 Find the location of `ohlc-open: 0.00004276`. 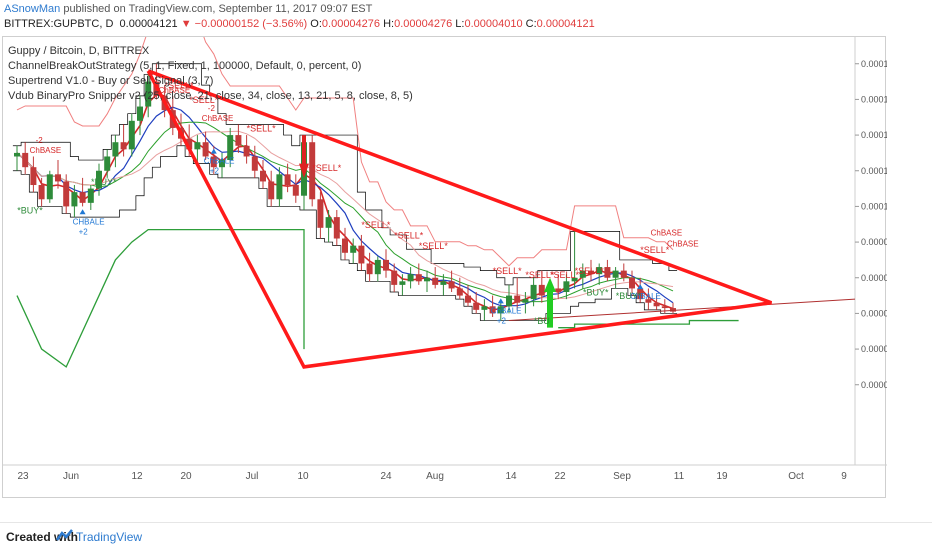

ohlc-open: 0.00004276 is located at coordinates (351, 24).